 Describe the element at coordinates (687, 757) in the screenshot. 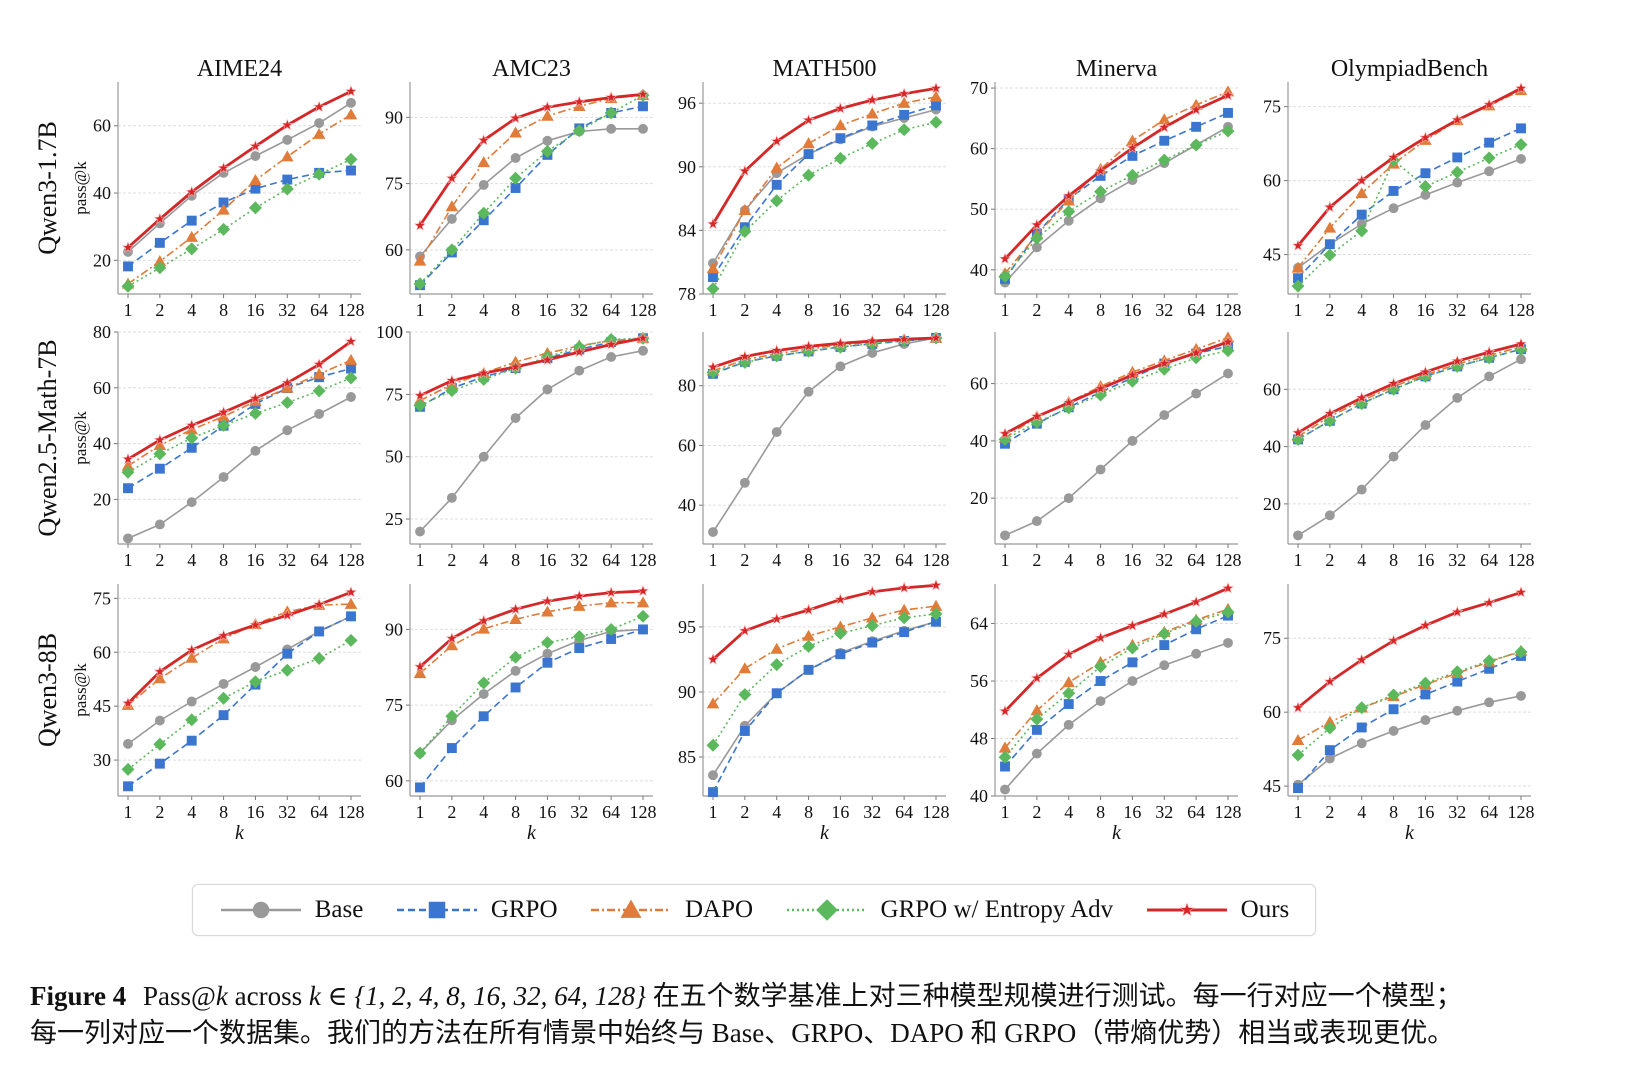

I see `y-tick-label: 85` at that location.